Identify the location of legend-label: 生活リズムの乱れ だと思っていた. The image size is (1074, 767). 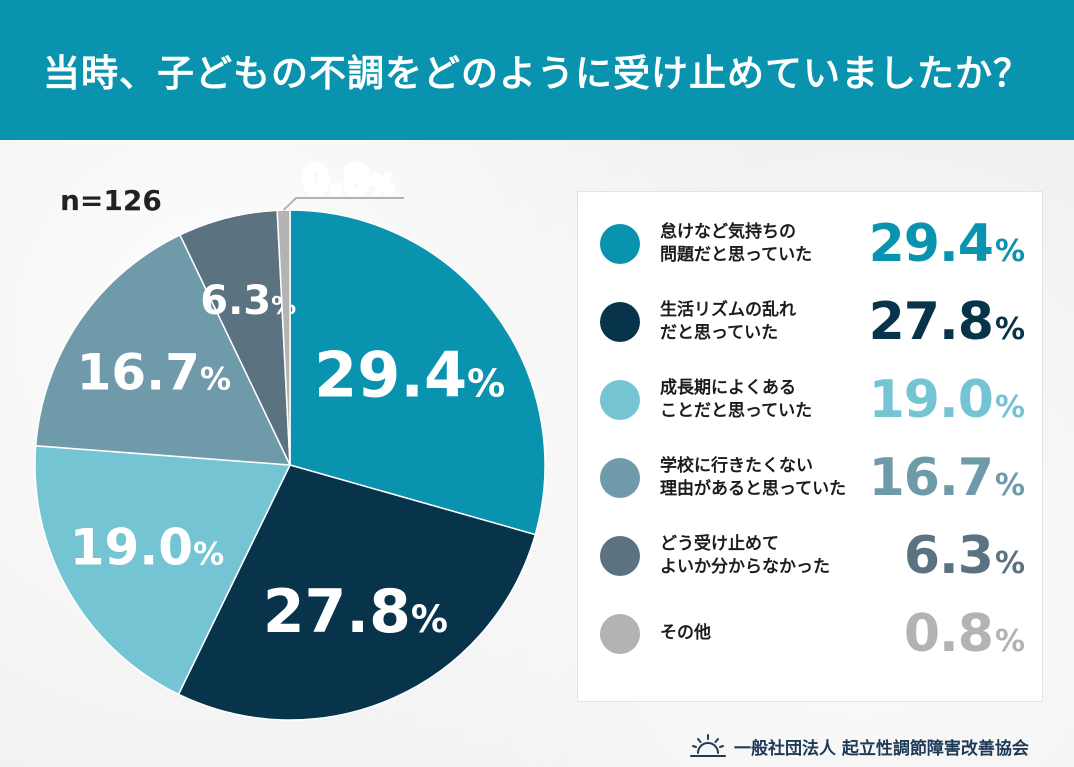
(728, 321).